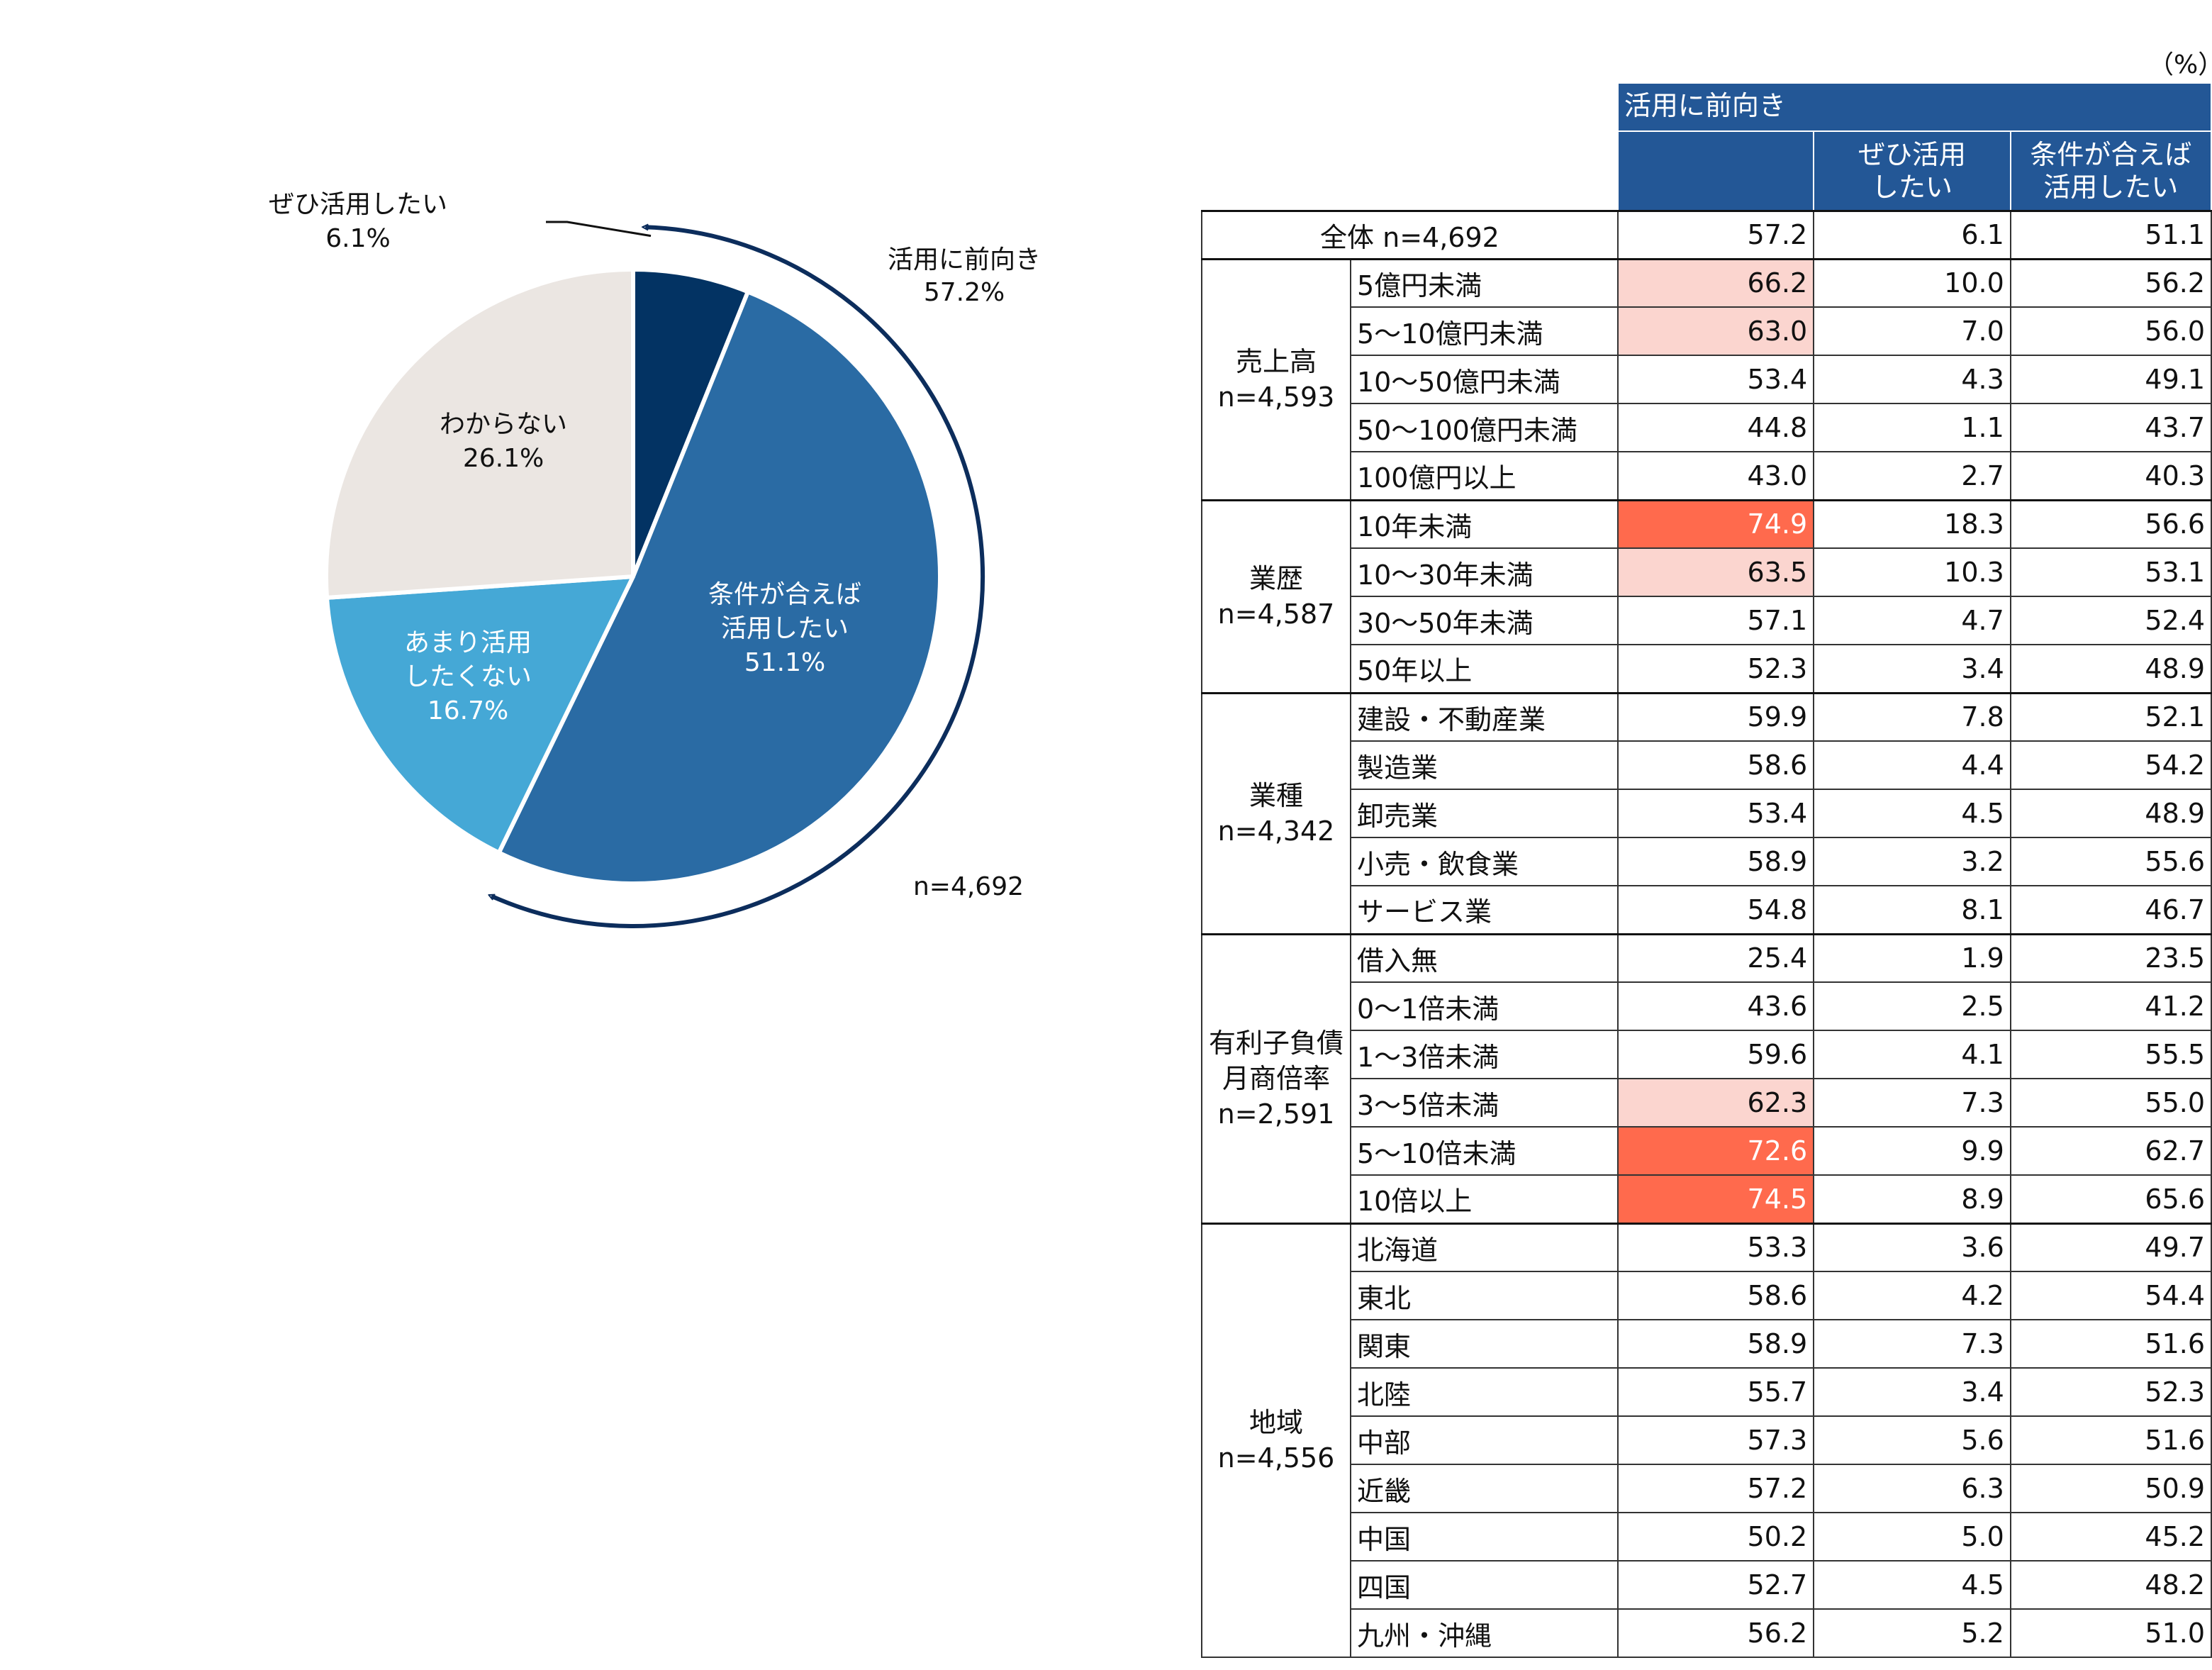 Image resolution: width=2212 pixels, height=1670 pixels. Describe the element at coordinates (1912, 572) in the screenshot. I see `row-value-2: 10.3` at that location.